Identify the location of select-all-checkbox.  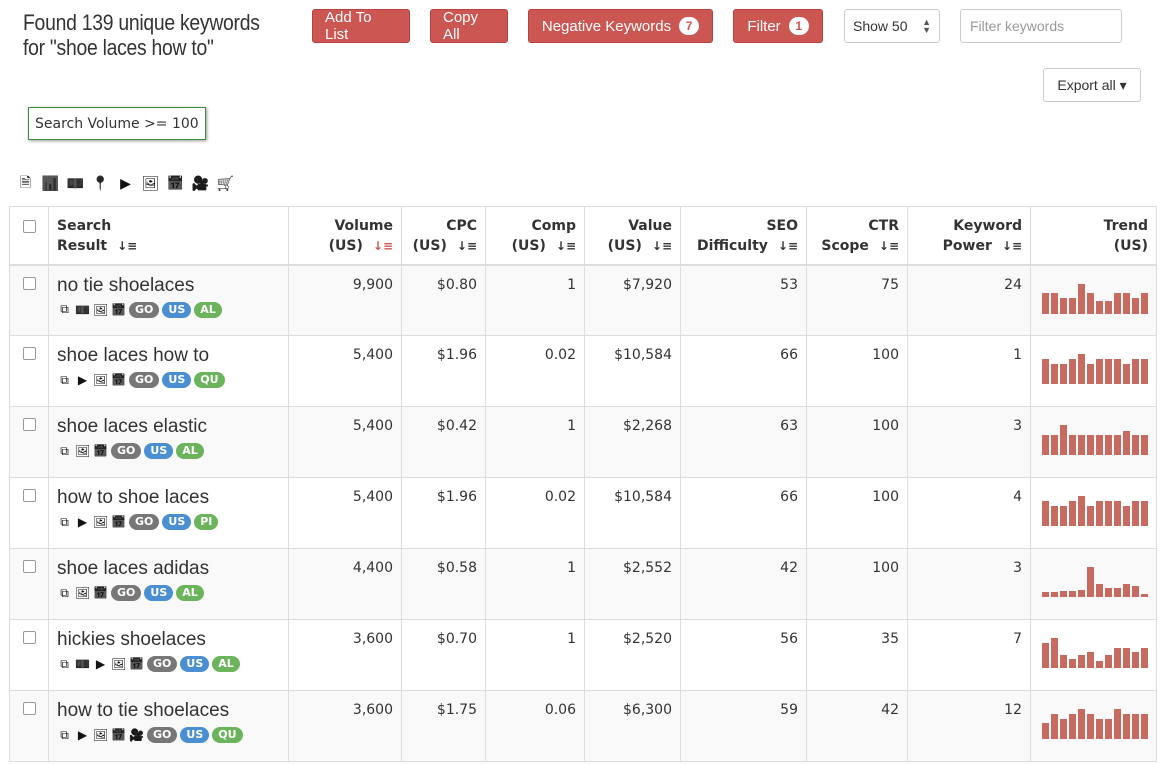
(29, 226).